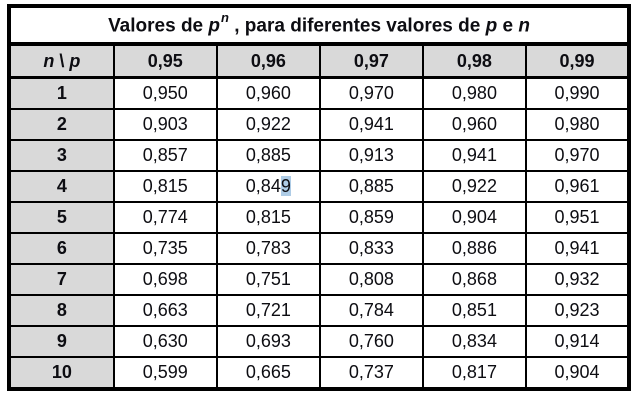 The image size is (638, 407). I want to click on table-row: 2 0,903 0,922 0,941 0,960 0,980, so click(319, 124).